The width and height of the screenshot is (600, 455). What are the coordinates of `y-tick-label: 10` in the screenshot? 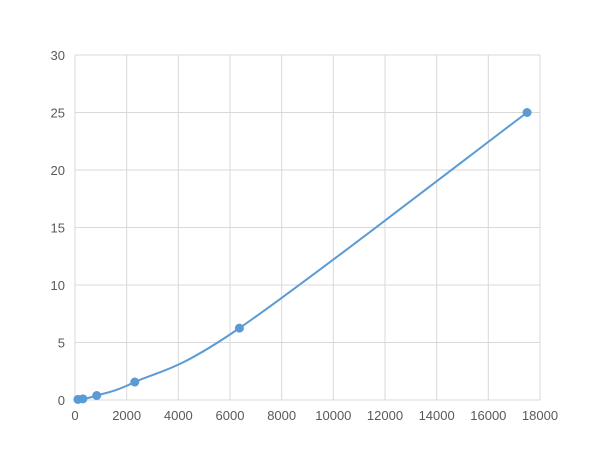 It's located at (58, 285).